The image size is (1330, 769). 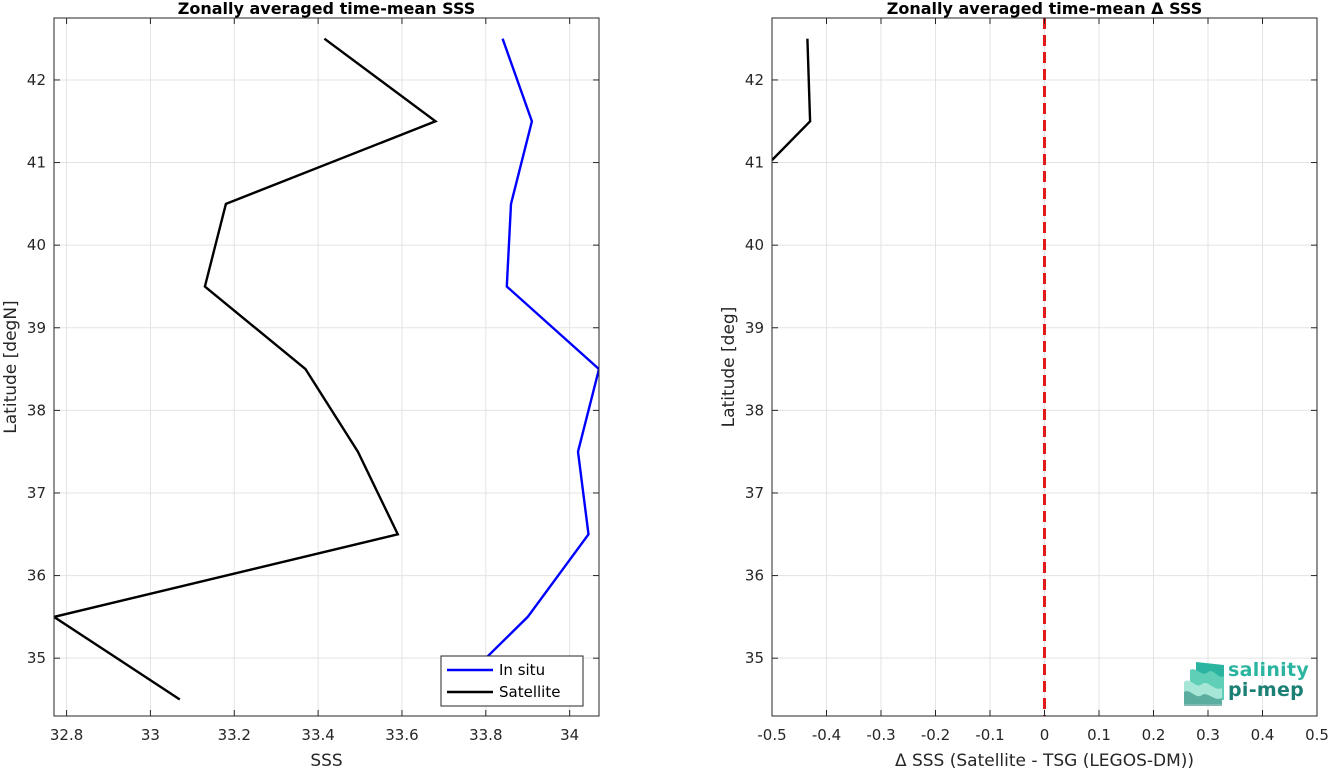 I want to click on legend: In situ Satellite, so click(x=512, y=681).